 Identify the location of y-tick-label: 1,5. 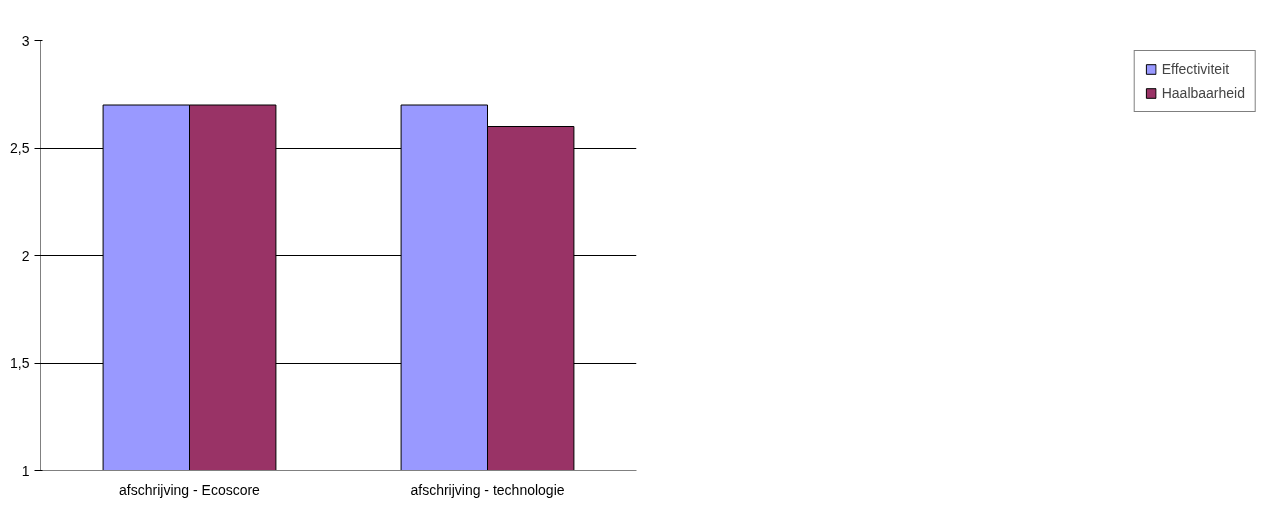
(20, 363).